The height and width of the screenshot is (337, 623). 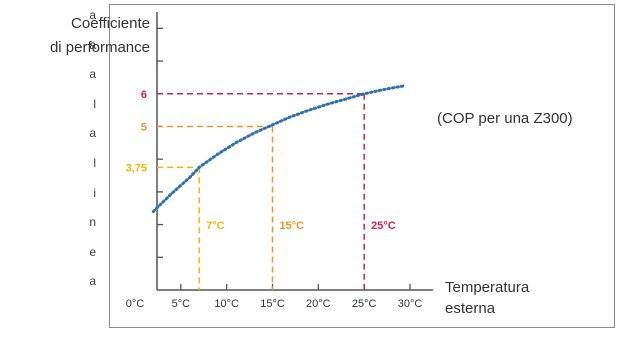 What do you see at coordinates (505, 118) in the screenshot?
I see `series-label: (COP per una Z300)` at bounding box center [505, 118].